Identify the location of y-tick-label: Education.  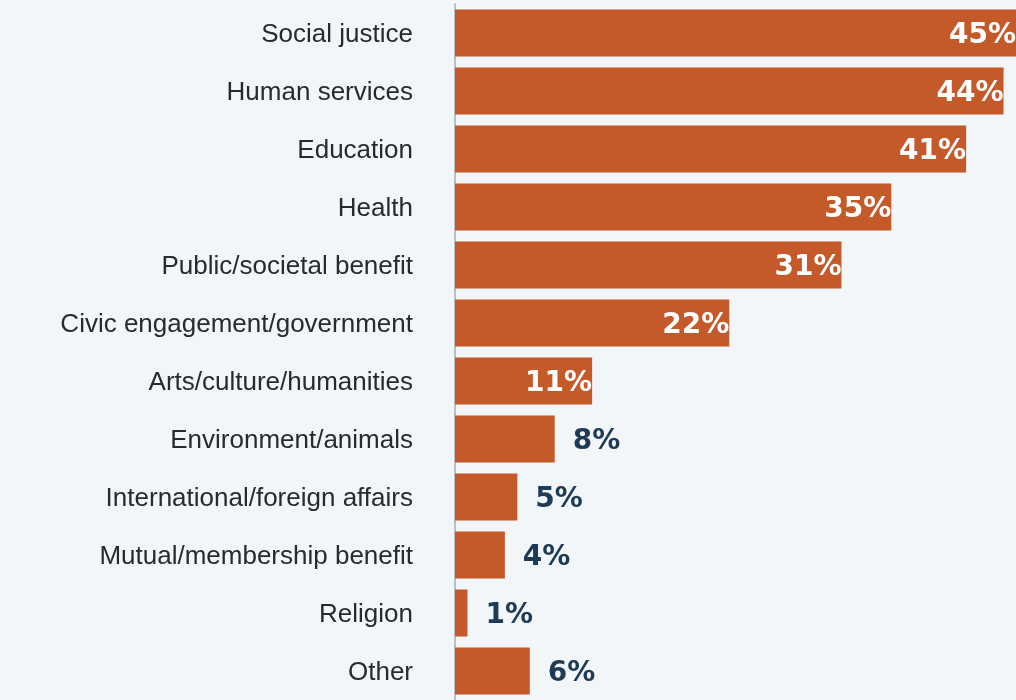
(355, 149).